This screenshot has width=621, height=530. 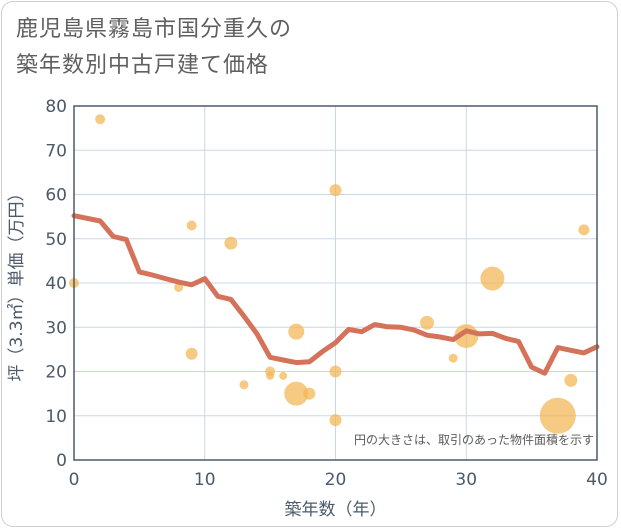 I want to click on y-tick-label: 40, so click(x=56, y=284).